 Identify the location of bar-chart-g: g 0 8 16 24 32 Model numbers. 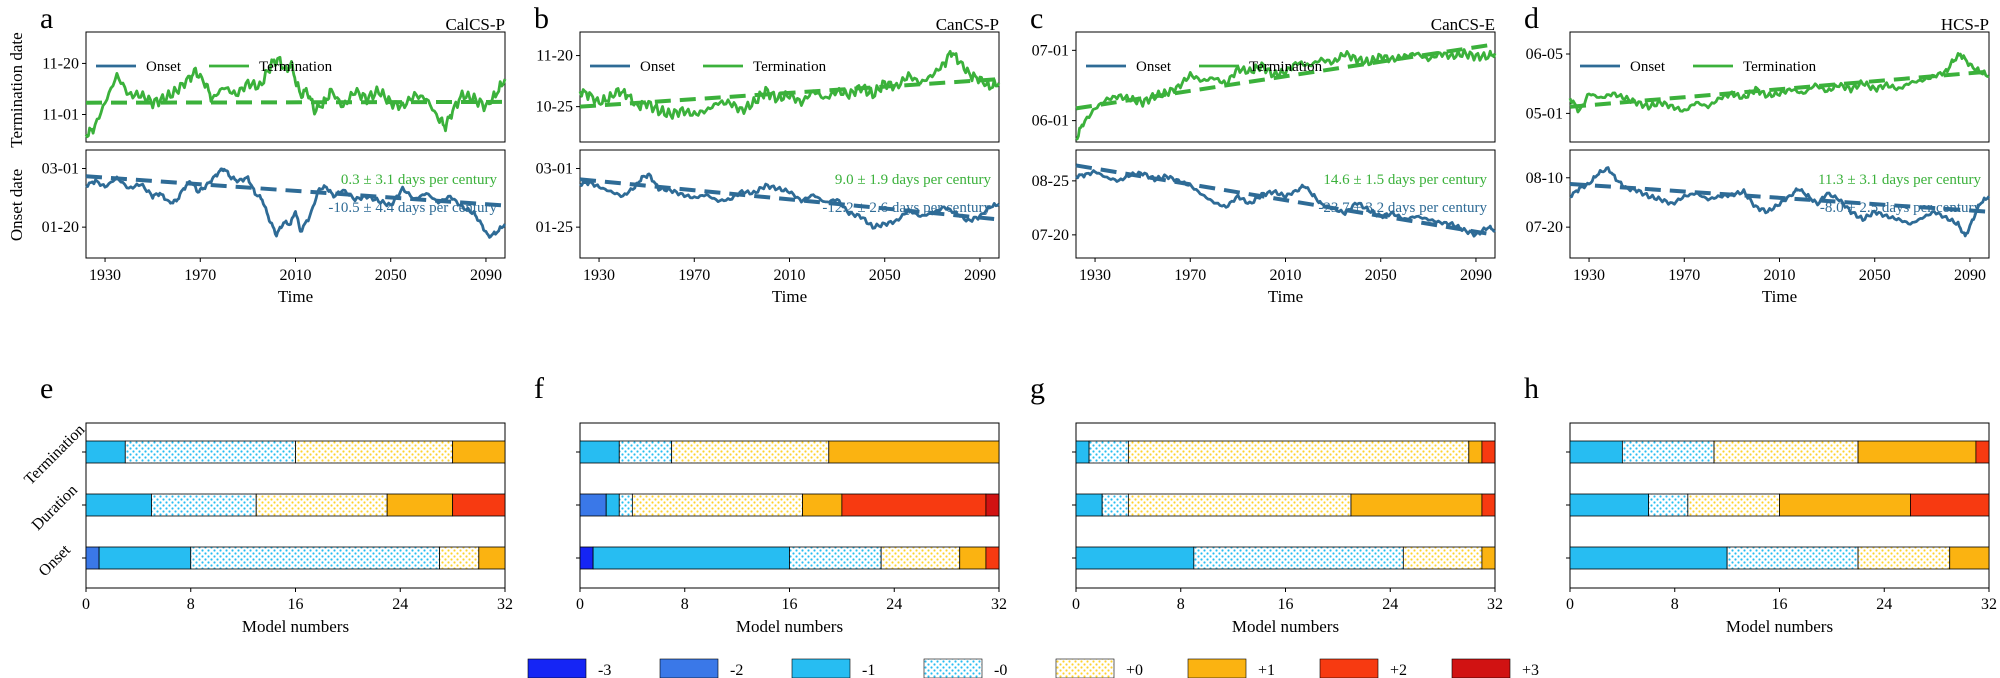
(1266, 504).